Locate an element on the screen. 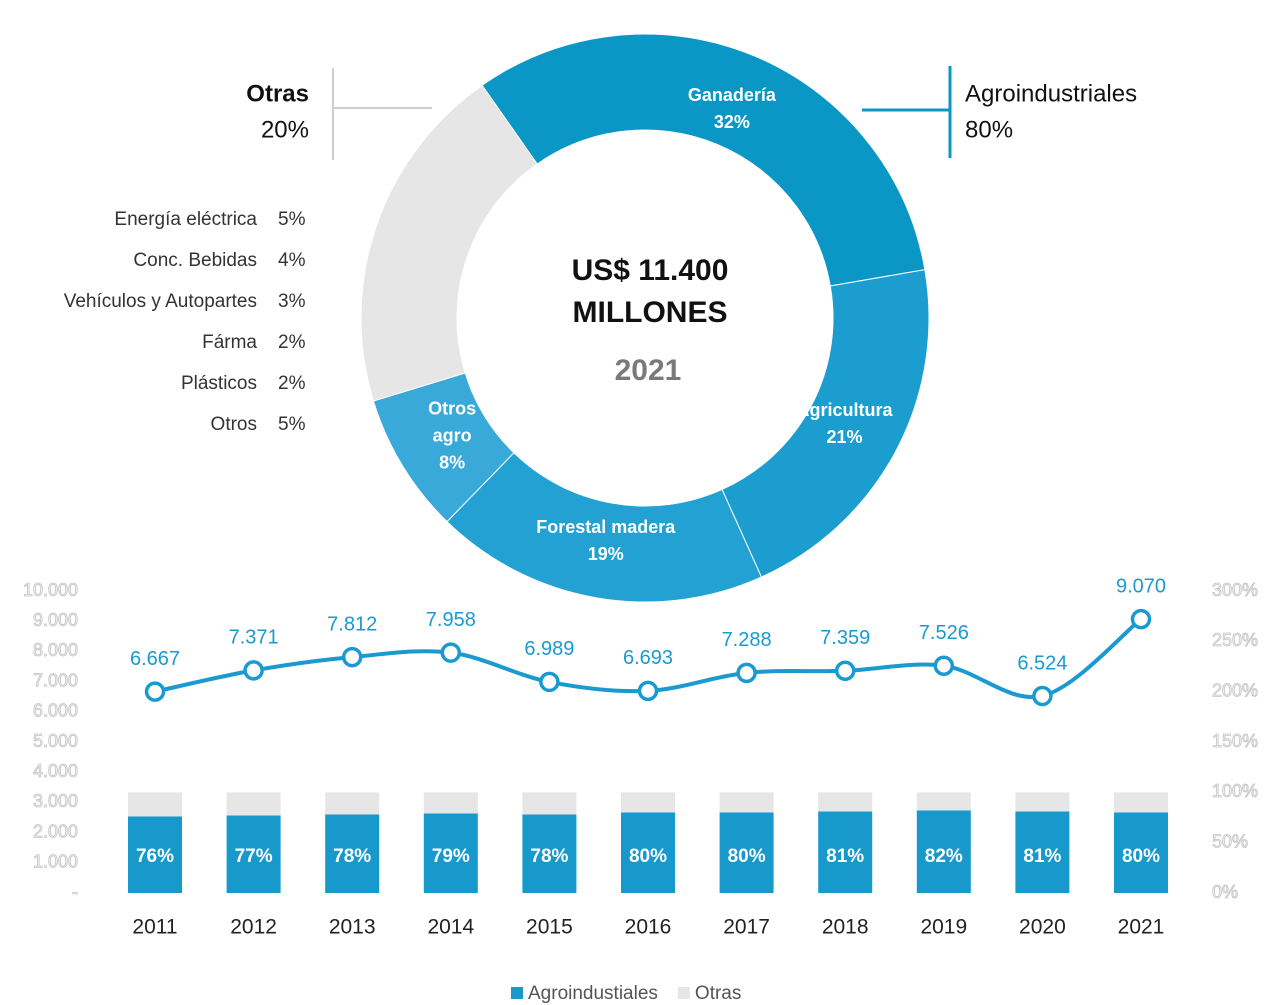  y2-tick-label: 0% is located at coordinates (1225, 892).